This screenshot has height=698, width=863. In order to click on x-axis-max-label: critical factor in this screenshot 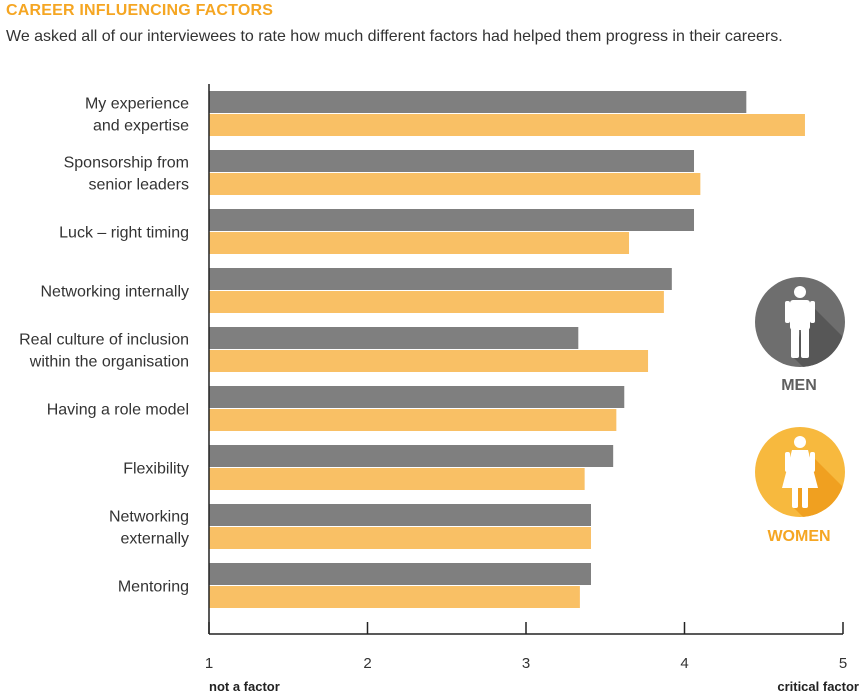, I will do `click(818, 686)`.